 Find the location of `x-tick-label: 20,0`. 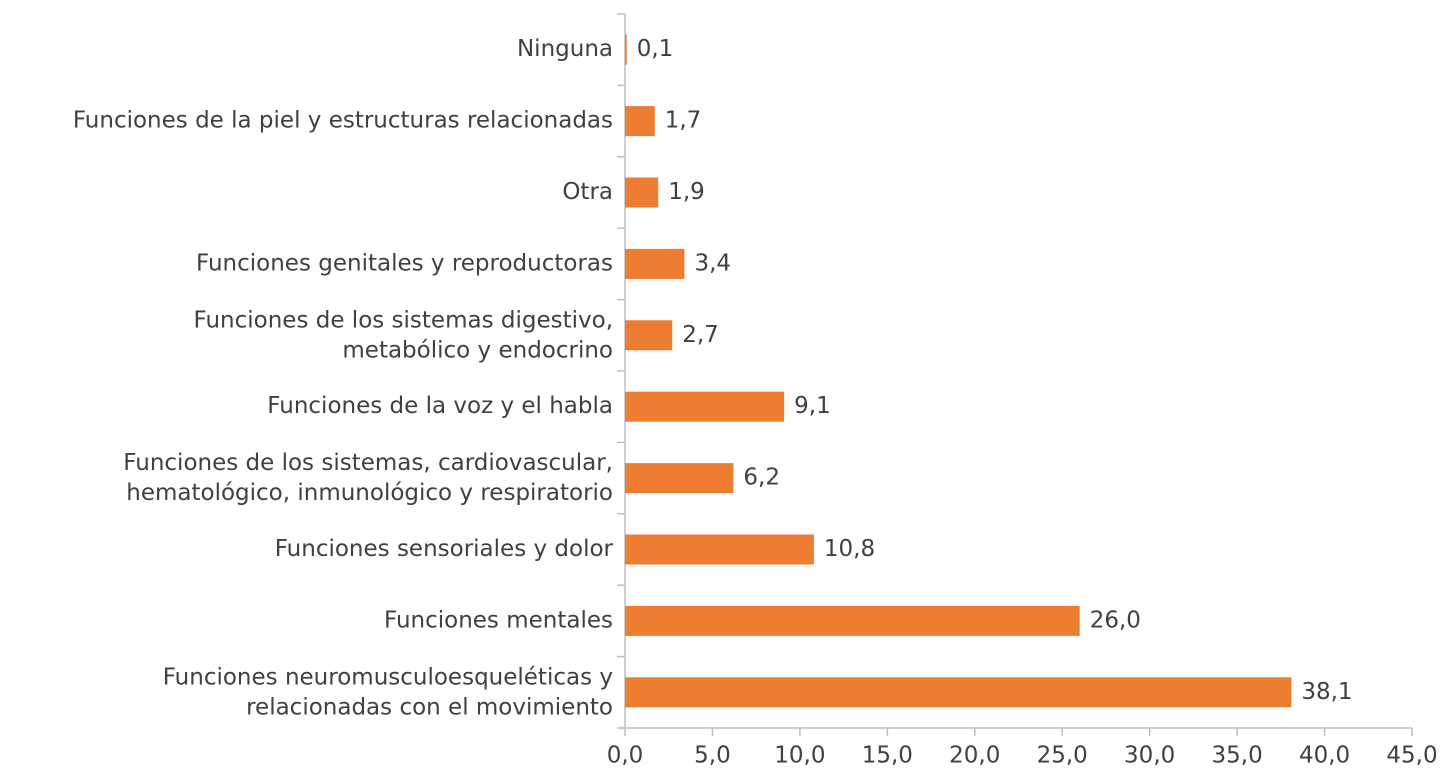

x-tick-label: 20,0 is located at coordinates (974, 756).